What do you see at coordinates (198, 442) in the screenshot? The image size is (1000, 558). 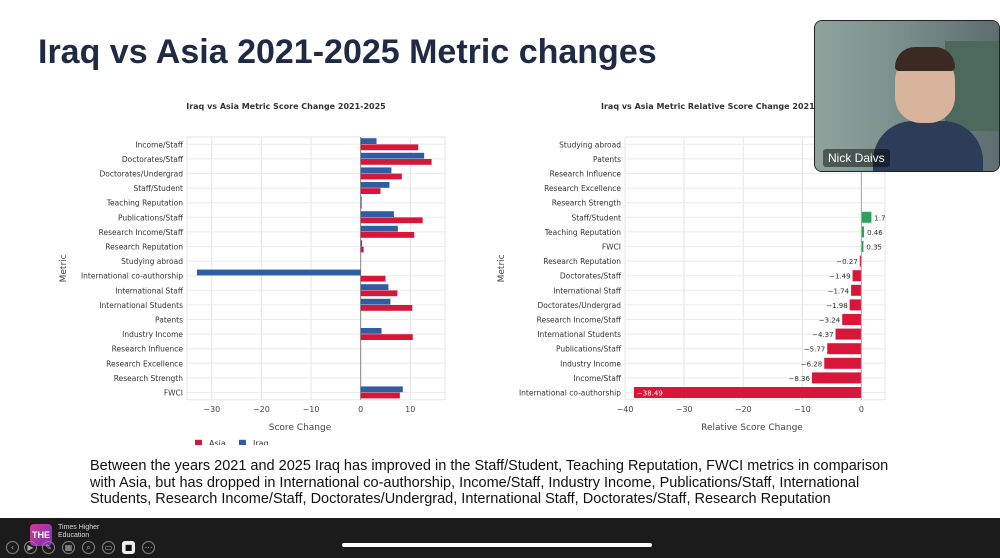 I see `legend-swatch-asia` at bounding box center [198, 442].